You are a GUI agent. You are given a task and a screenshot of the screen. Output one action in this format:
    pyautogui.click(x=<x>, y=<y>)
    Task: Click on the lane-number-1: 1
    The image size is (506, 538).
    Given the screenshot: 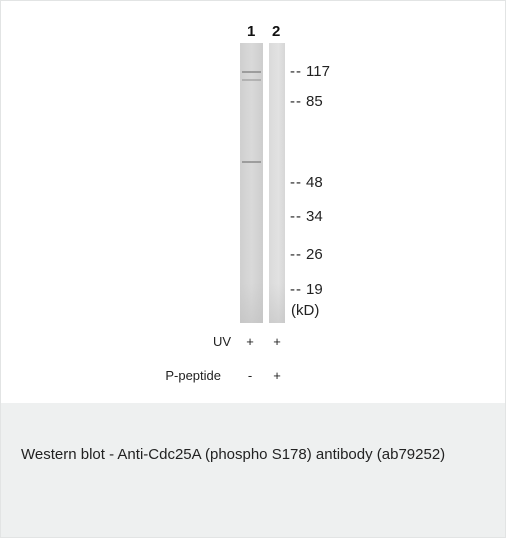 What is the action you would take?
    pyautogui.click(x=251, y=31)
    